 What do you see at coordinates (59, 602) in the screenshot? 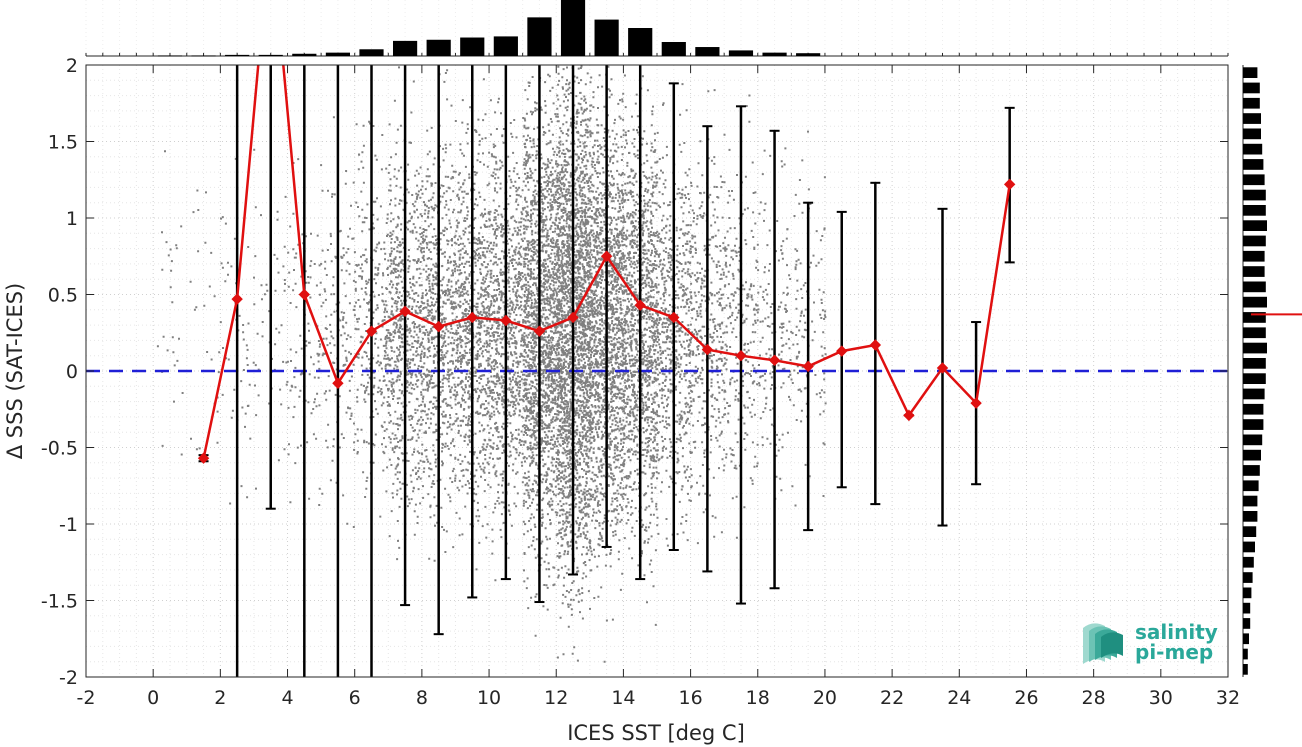
I see `y-tick-label: -1.5` at bounding box center [59, 602].